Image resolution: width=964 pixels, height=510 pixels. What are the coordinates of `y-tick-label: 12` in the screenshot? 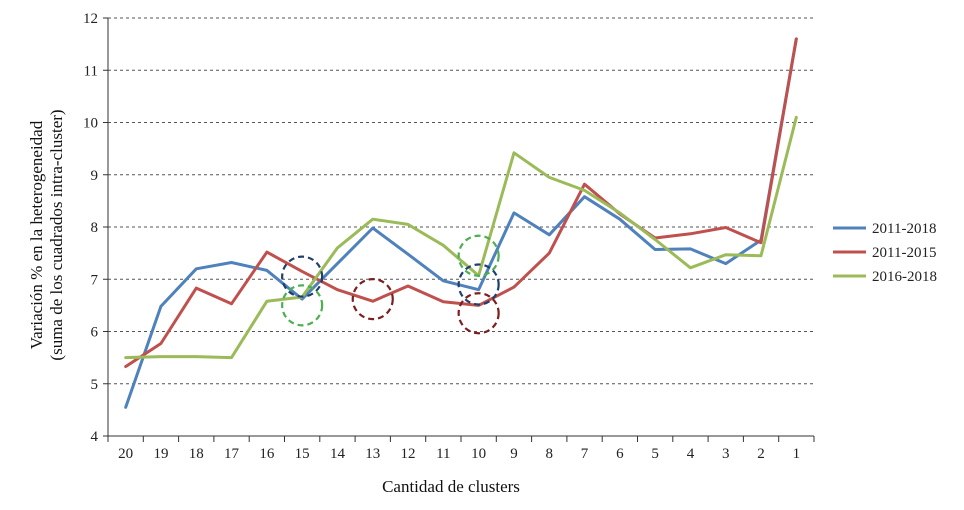 It's located at (90, 19).